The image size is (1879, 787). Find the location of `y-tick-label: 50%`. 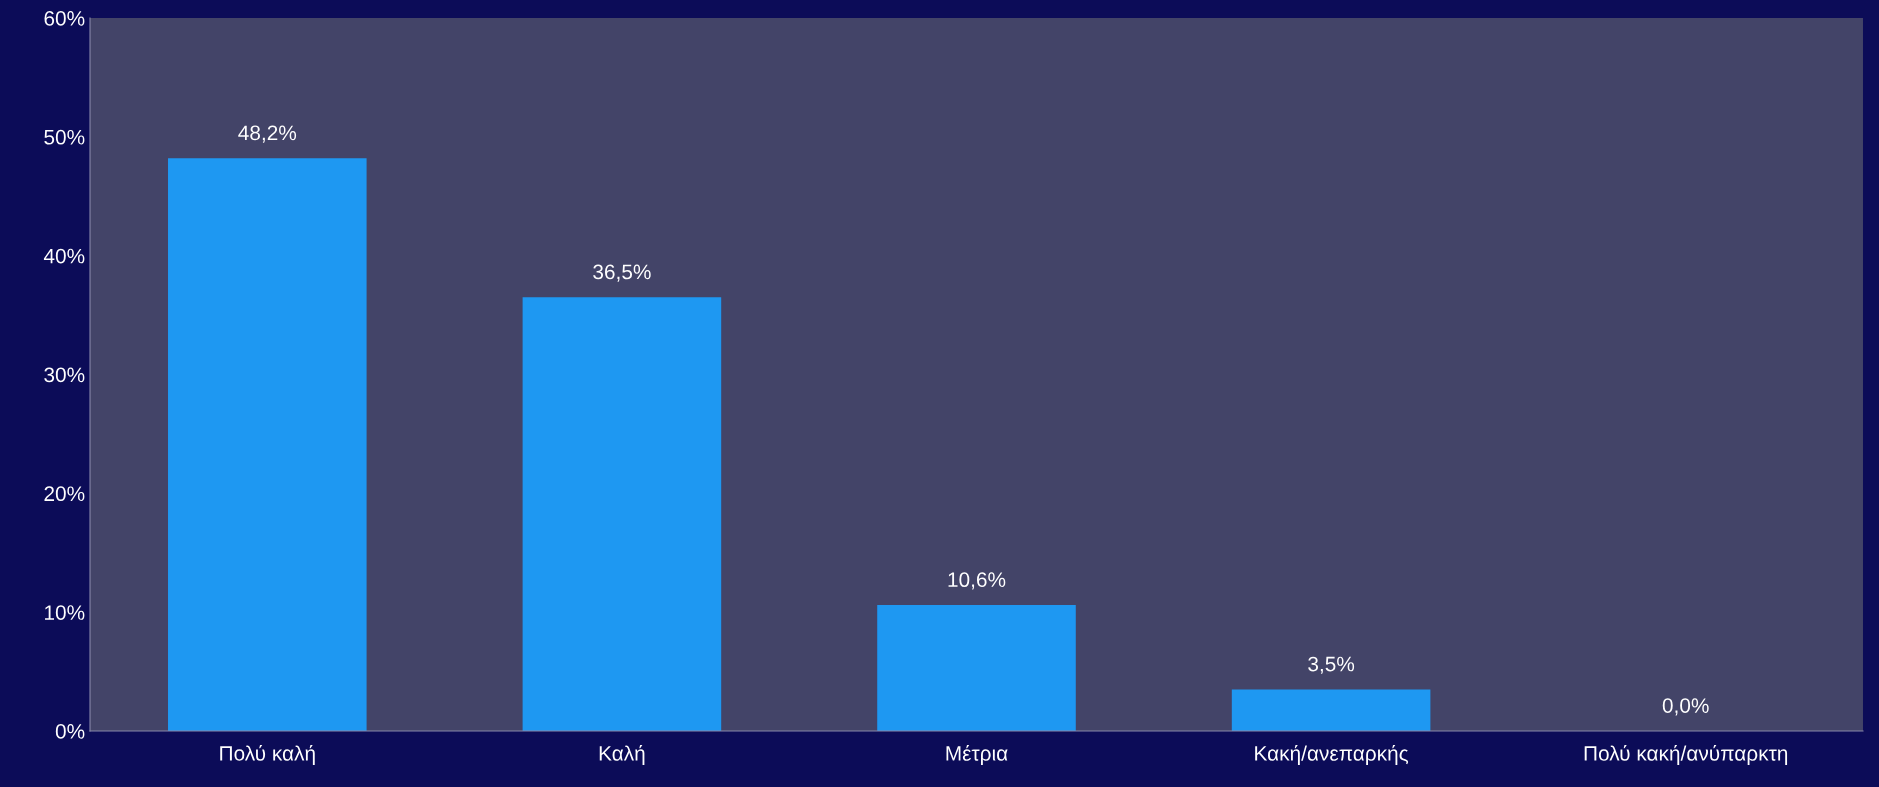

y-tick-label: 50% is located at coordinates (64, 137).